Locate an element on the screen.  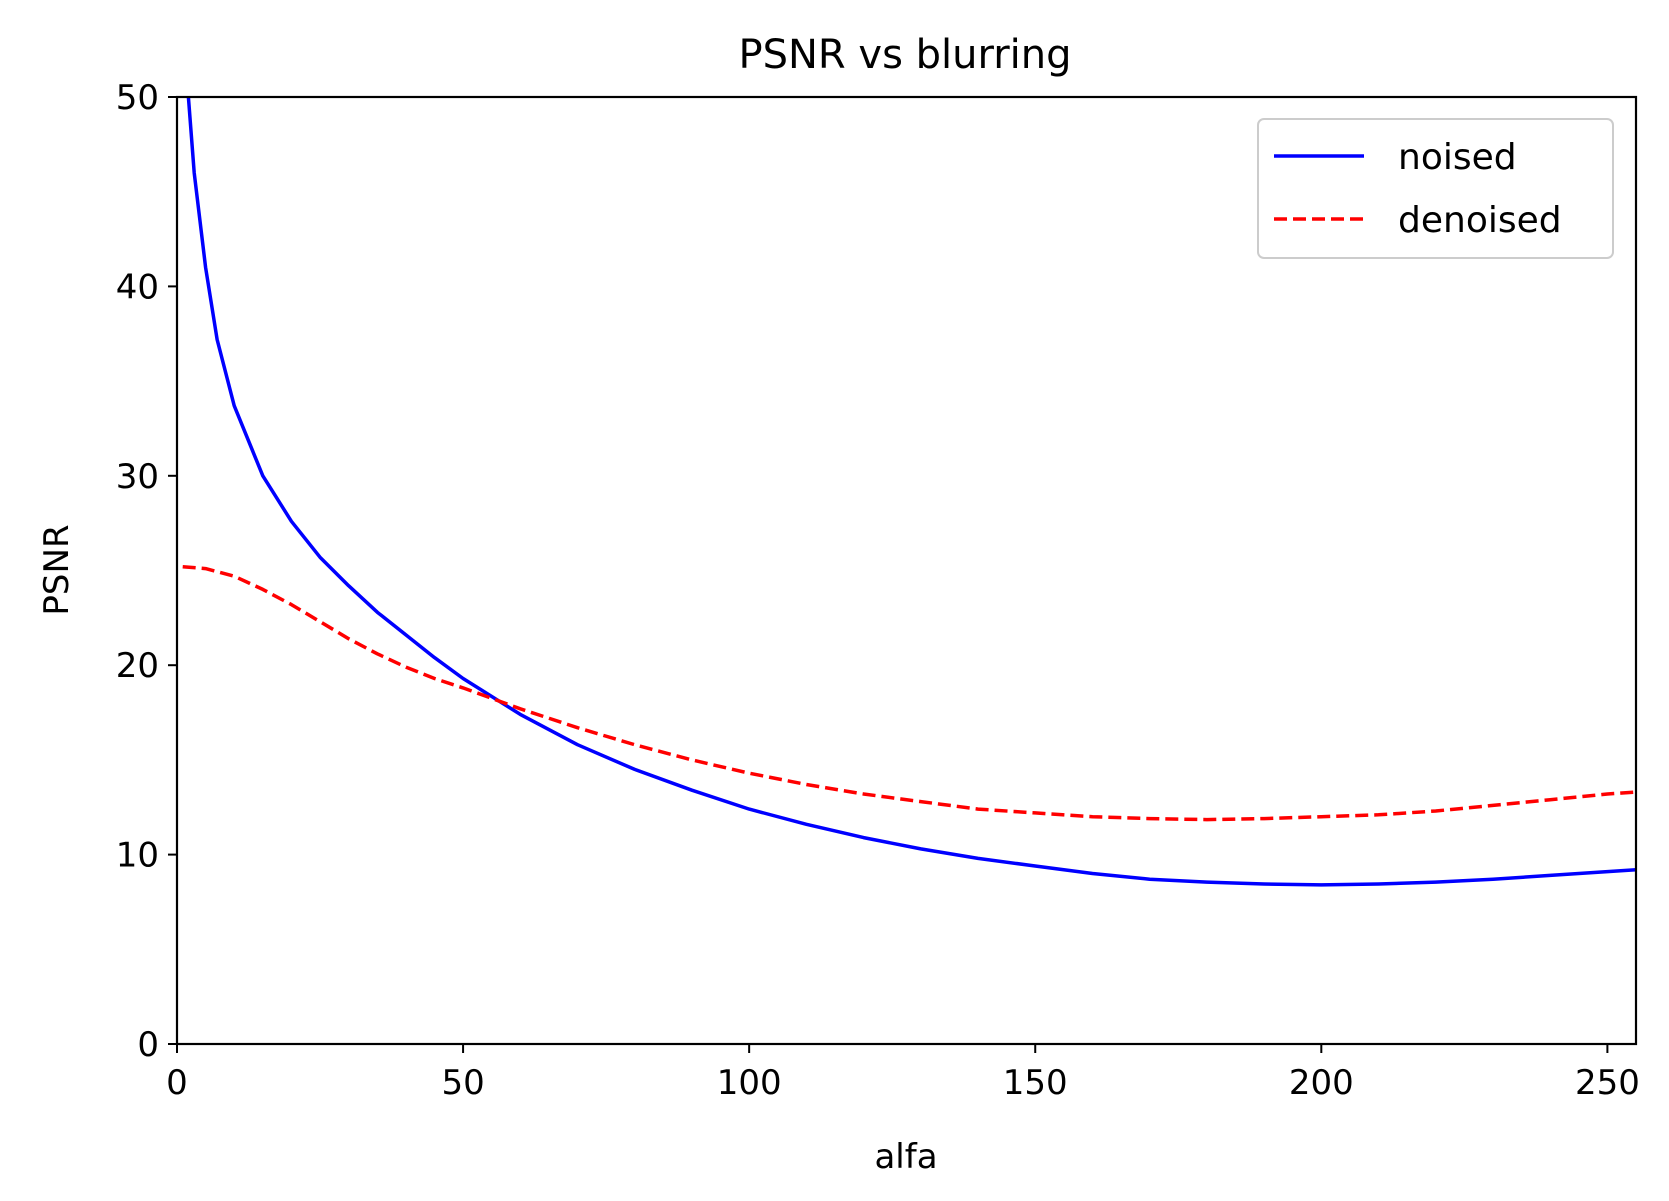
y-tick-label: 50 is located at coordinates (137, 98).